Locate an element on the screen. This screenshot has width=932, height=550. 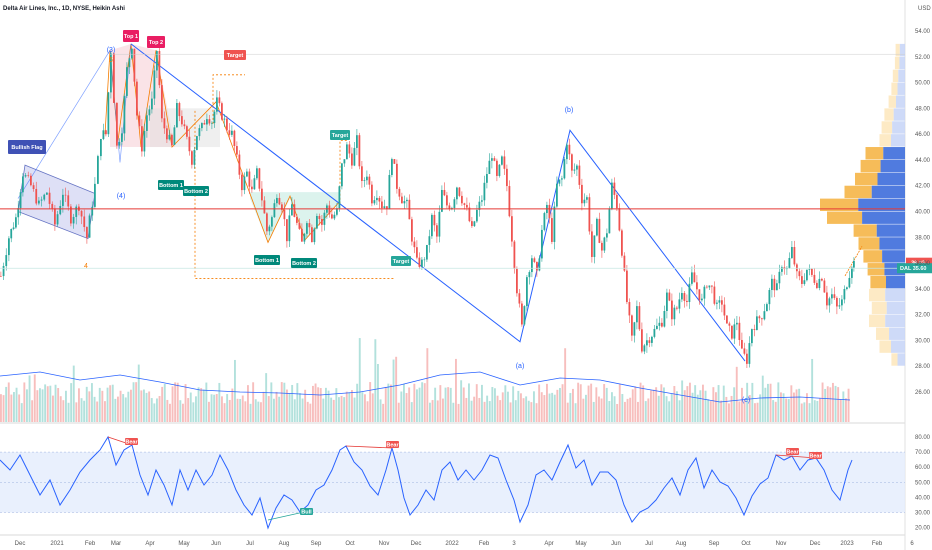
price-tick-label-9: 44.00 is located at coordinates (923, 161).